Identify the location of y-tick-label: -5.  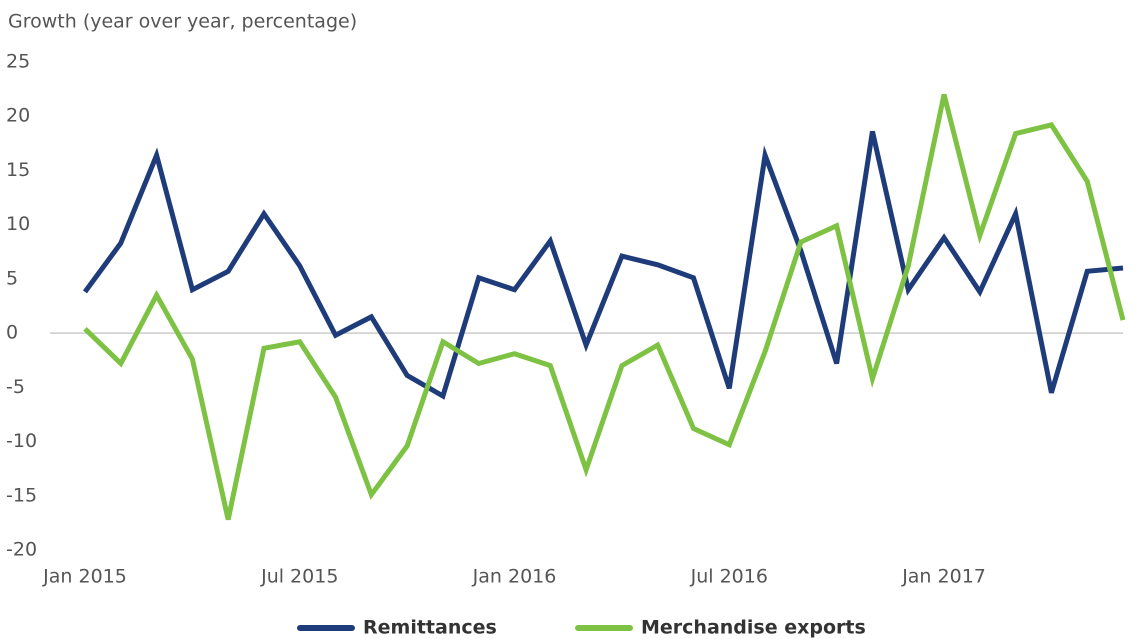
(15, 387).